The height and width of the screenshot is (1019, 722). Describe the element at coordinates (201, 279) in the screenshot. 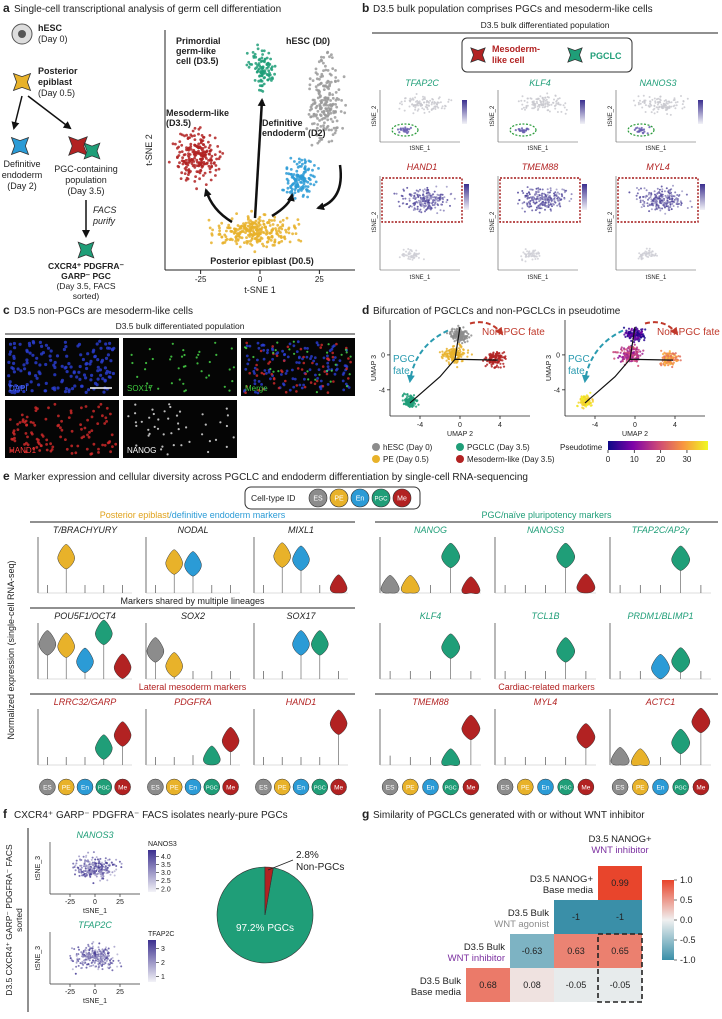

I see `x-tick-label: -25` at that location.